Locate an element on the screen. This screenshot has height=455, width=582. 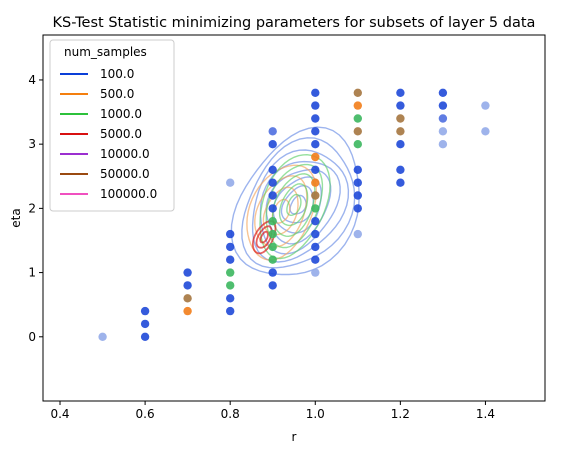
legend-label: 500.0 is located at coordinates (117, 94).